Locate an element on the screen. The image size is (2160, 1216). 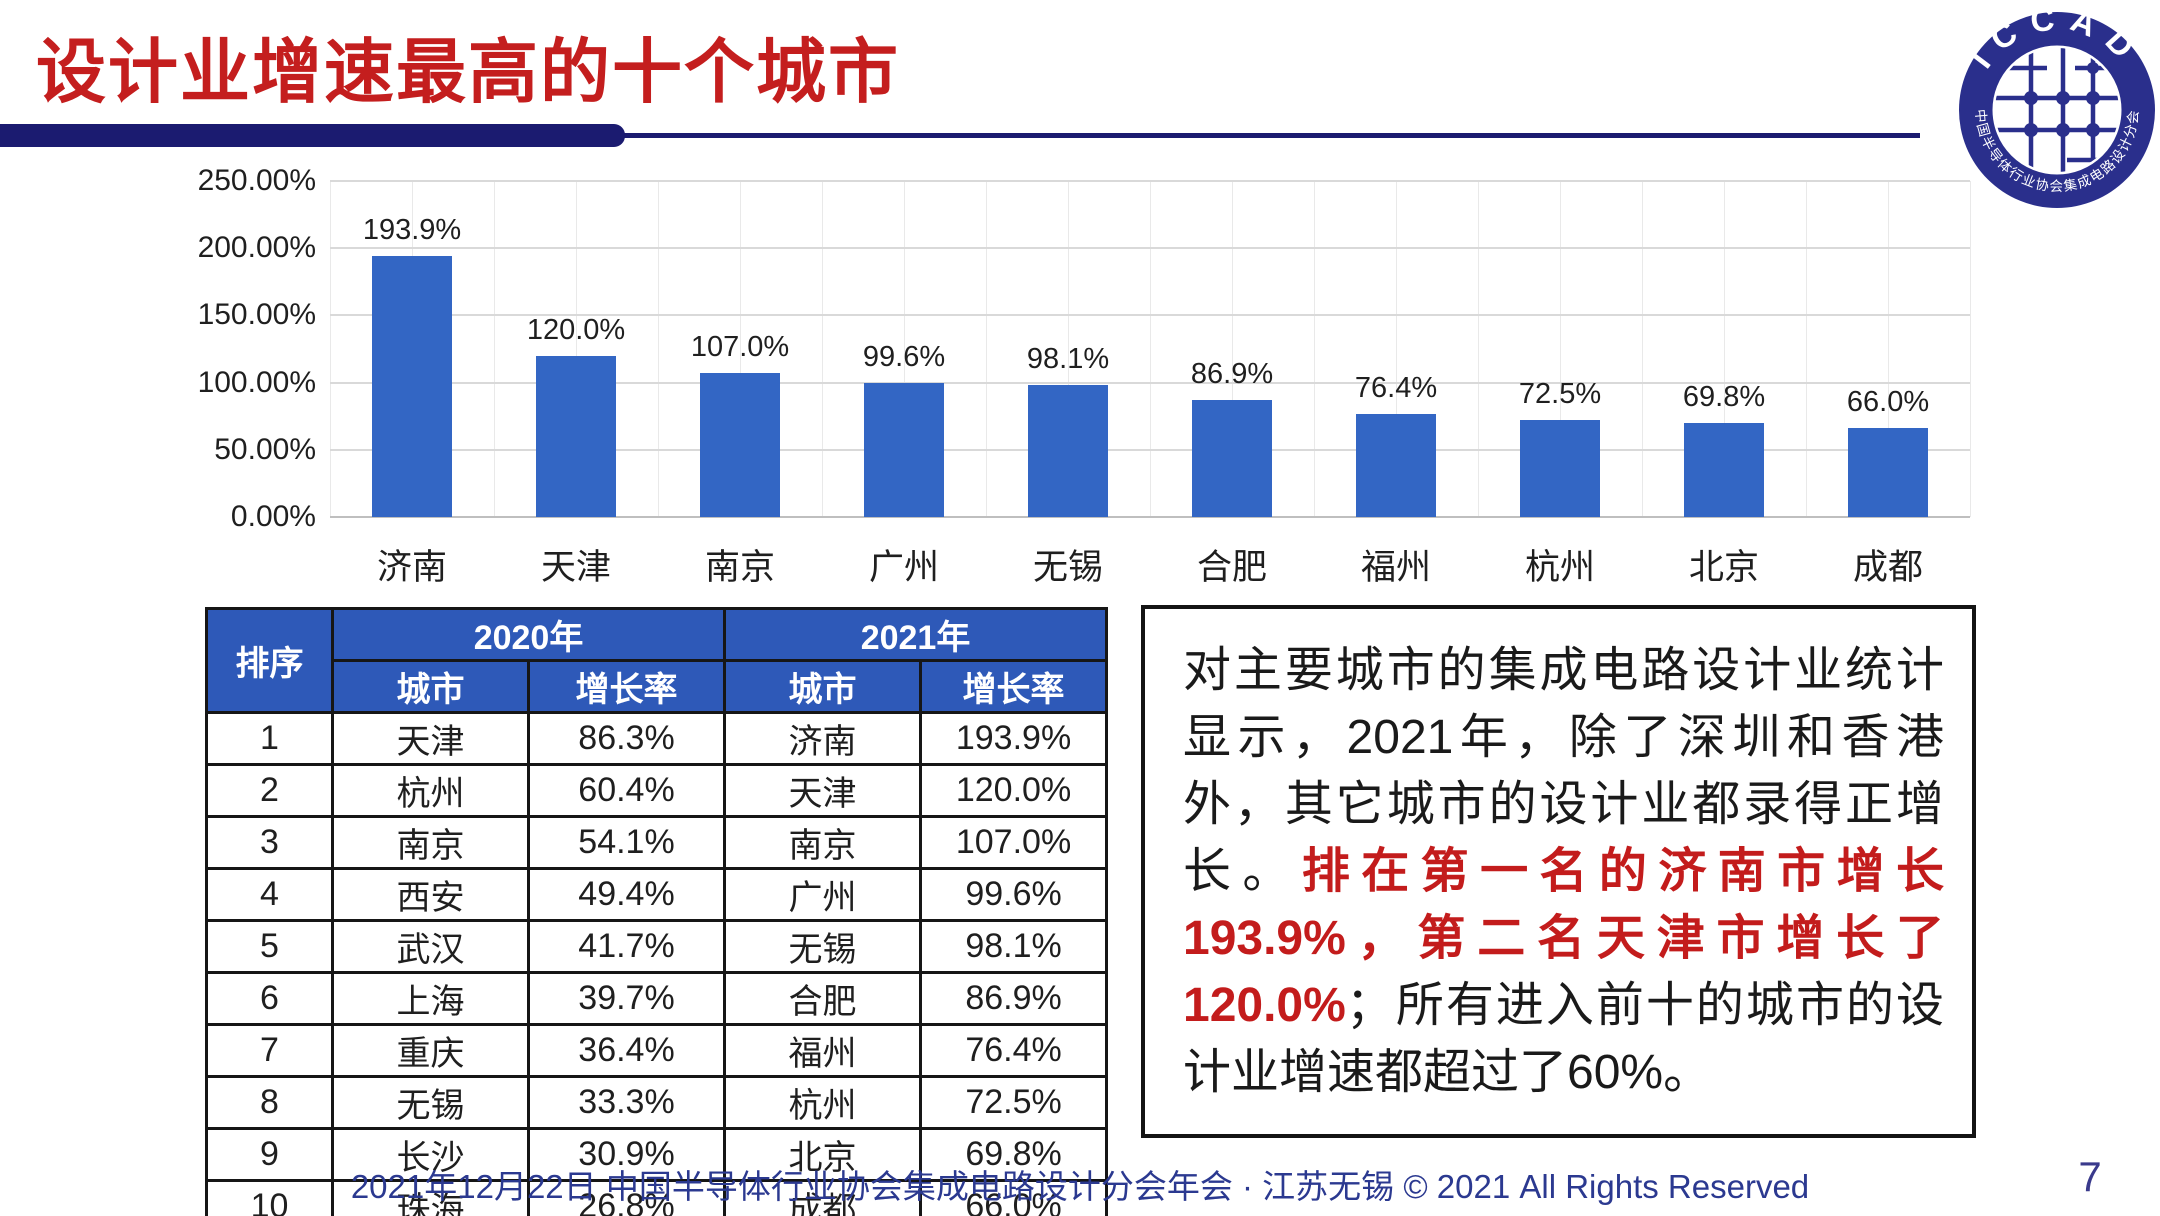
cell-city-2020: 西安 is located at coordinates (430, 894).